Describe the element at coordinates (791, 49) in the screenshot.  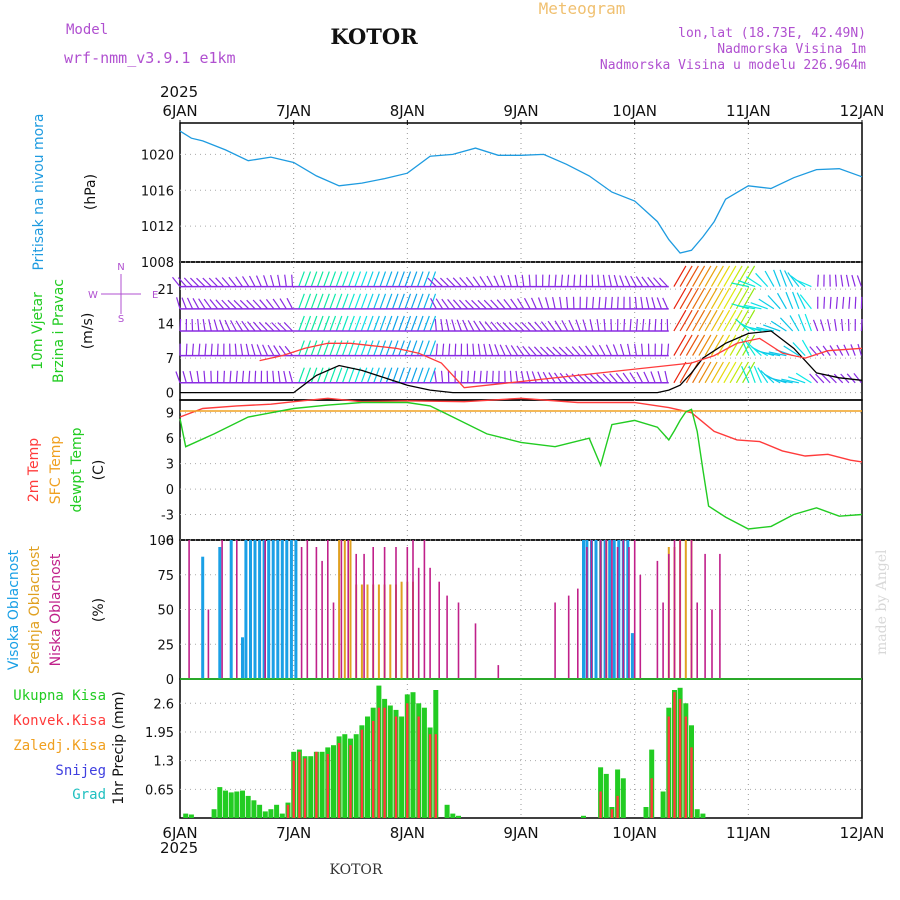
I see `altitude-label: Nadmorska Visina 1m` at that location.